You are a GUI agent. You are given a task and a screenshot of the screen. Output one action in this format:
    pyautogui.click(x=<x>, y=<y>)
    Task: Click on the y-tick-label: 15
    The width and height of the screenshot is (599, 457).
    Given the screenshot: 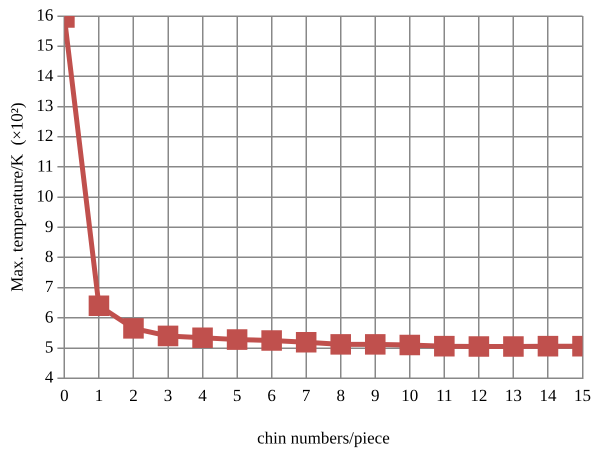 What is the action you would take?
    pyautogui.click(x=45, y=45)
    